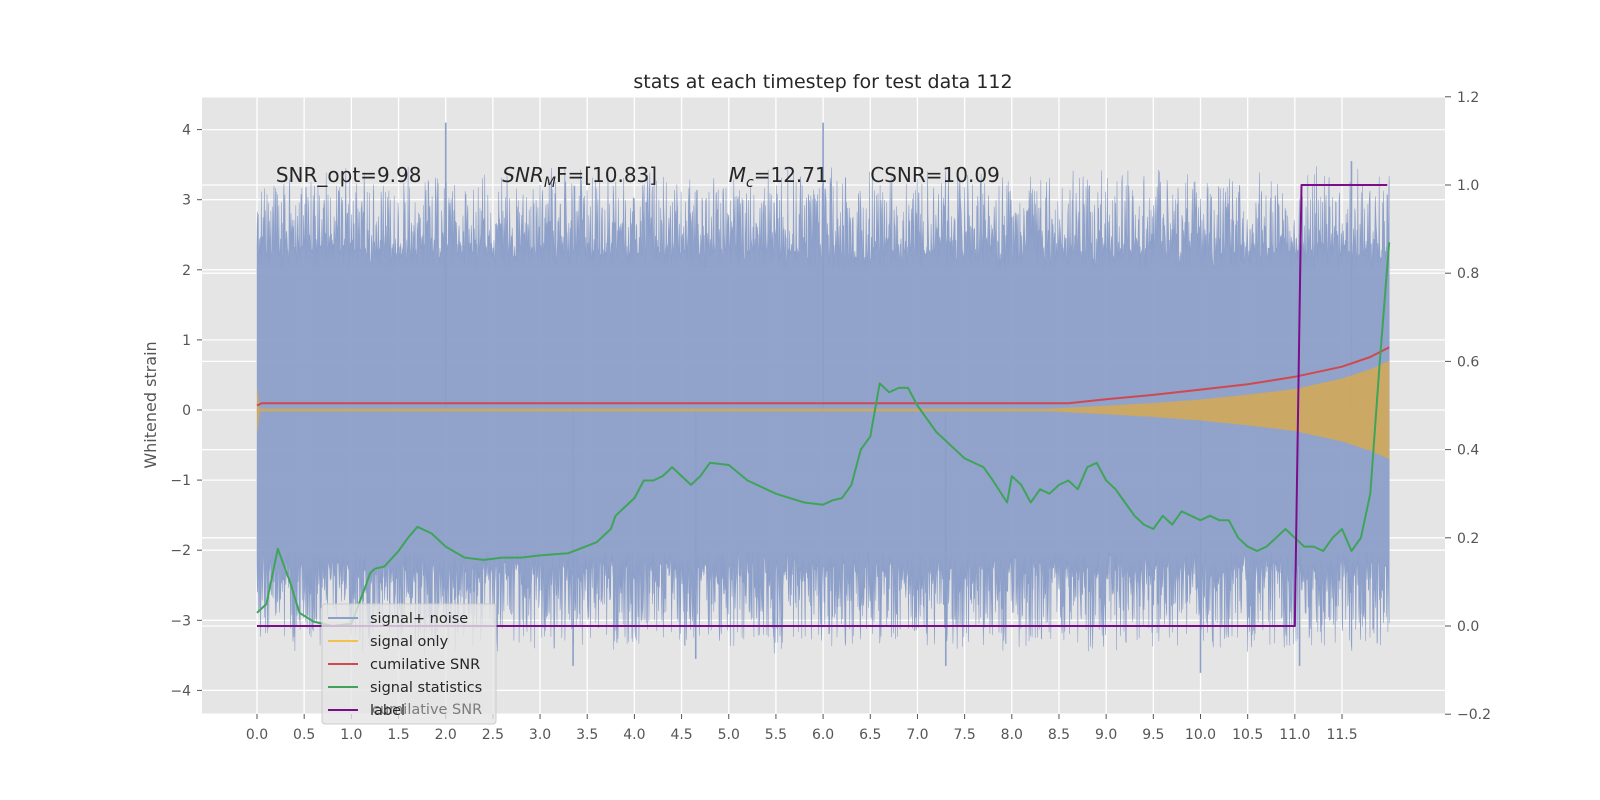  Describe the element at coordinates (737, 175) in the screenshot. I see `annotation-main: M` at that location.